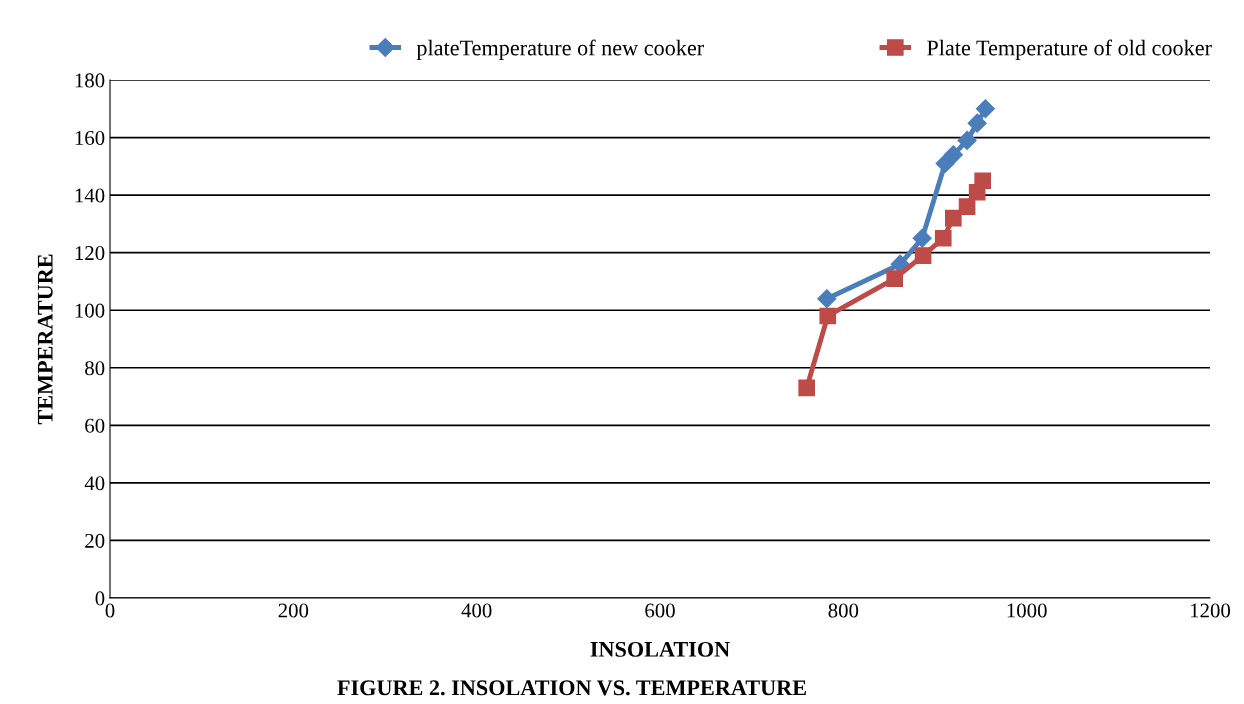  Describe the element at coordinates (45, 339) in the screenshot. I see `y-axis-title: TEMPERATURE` at that location.